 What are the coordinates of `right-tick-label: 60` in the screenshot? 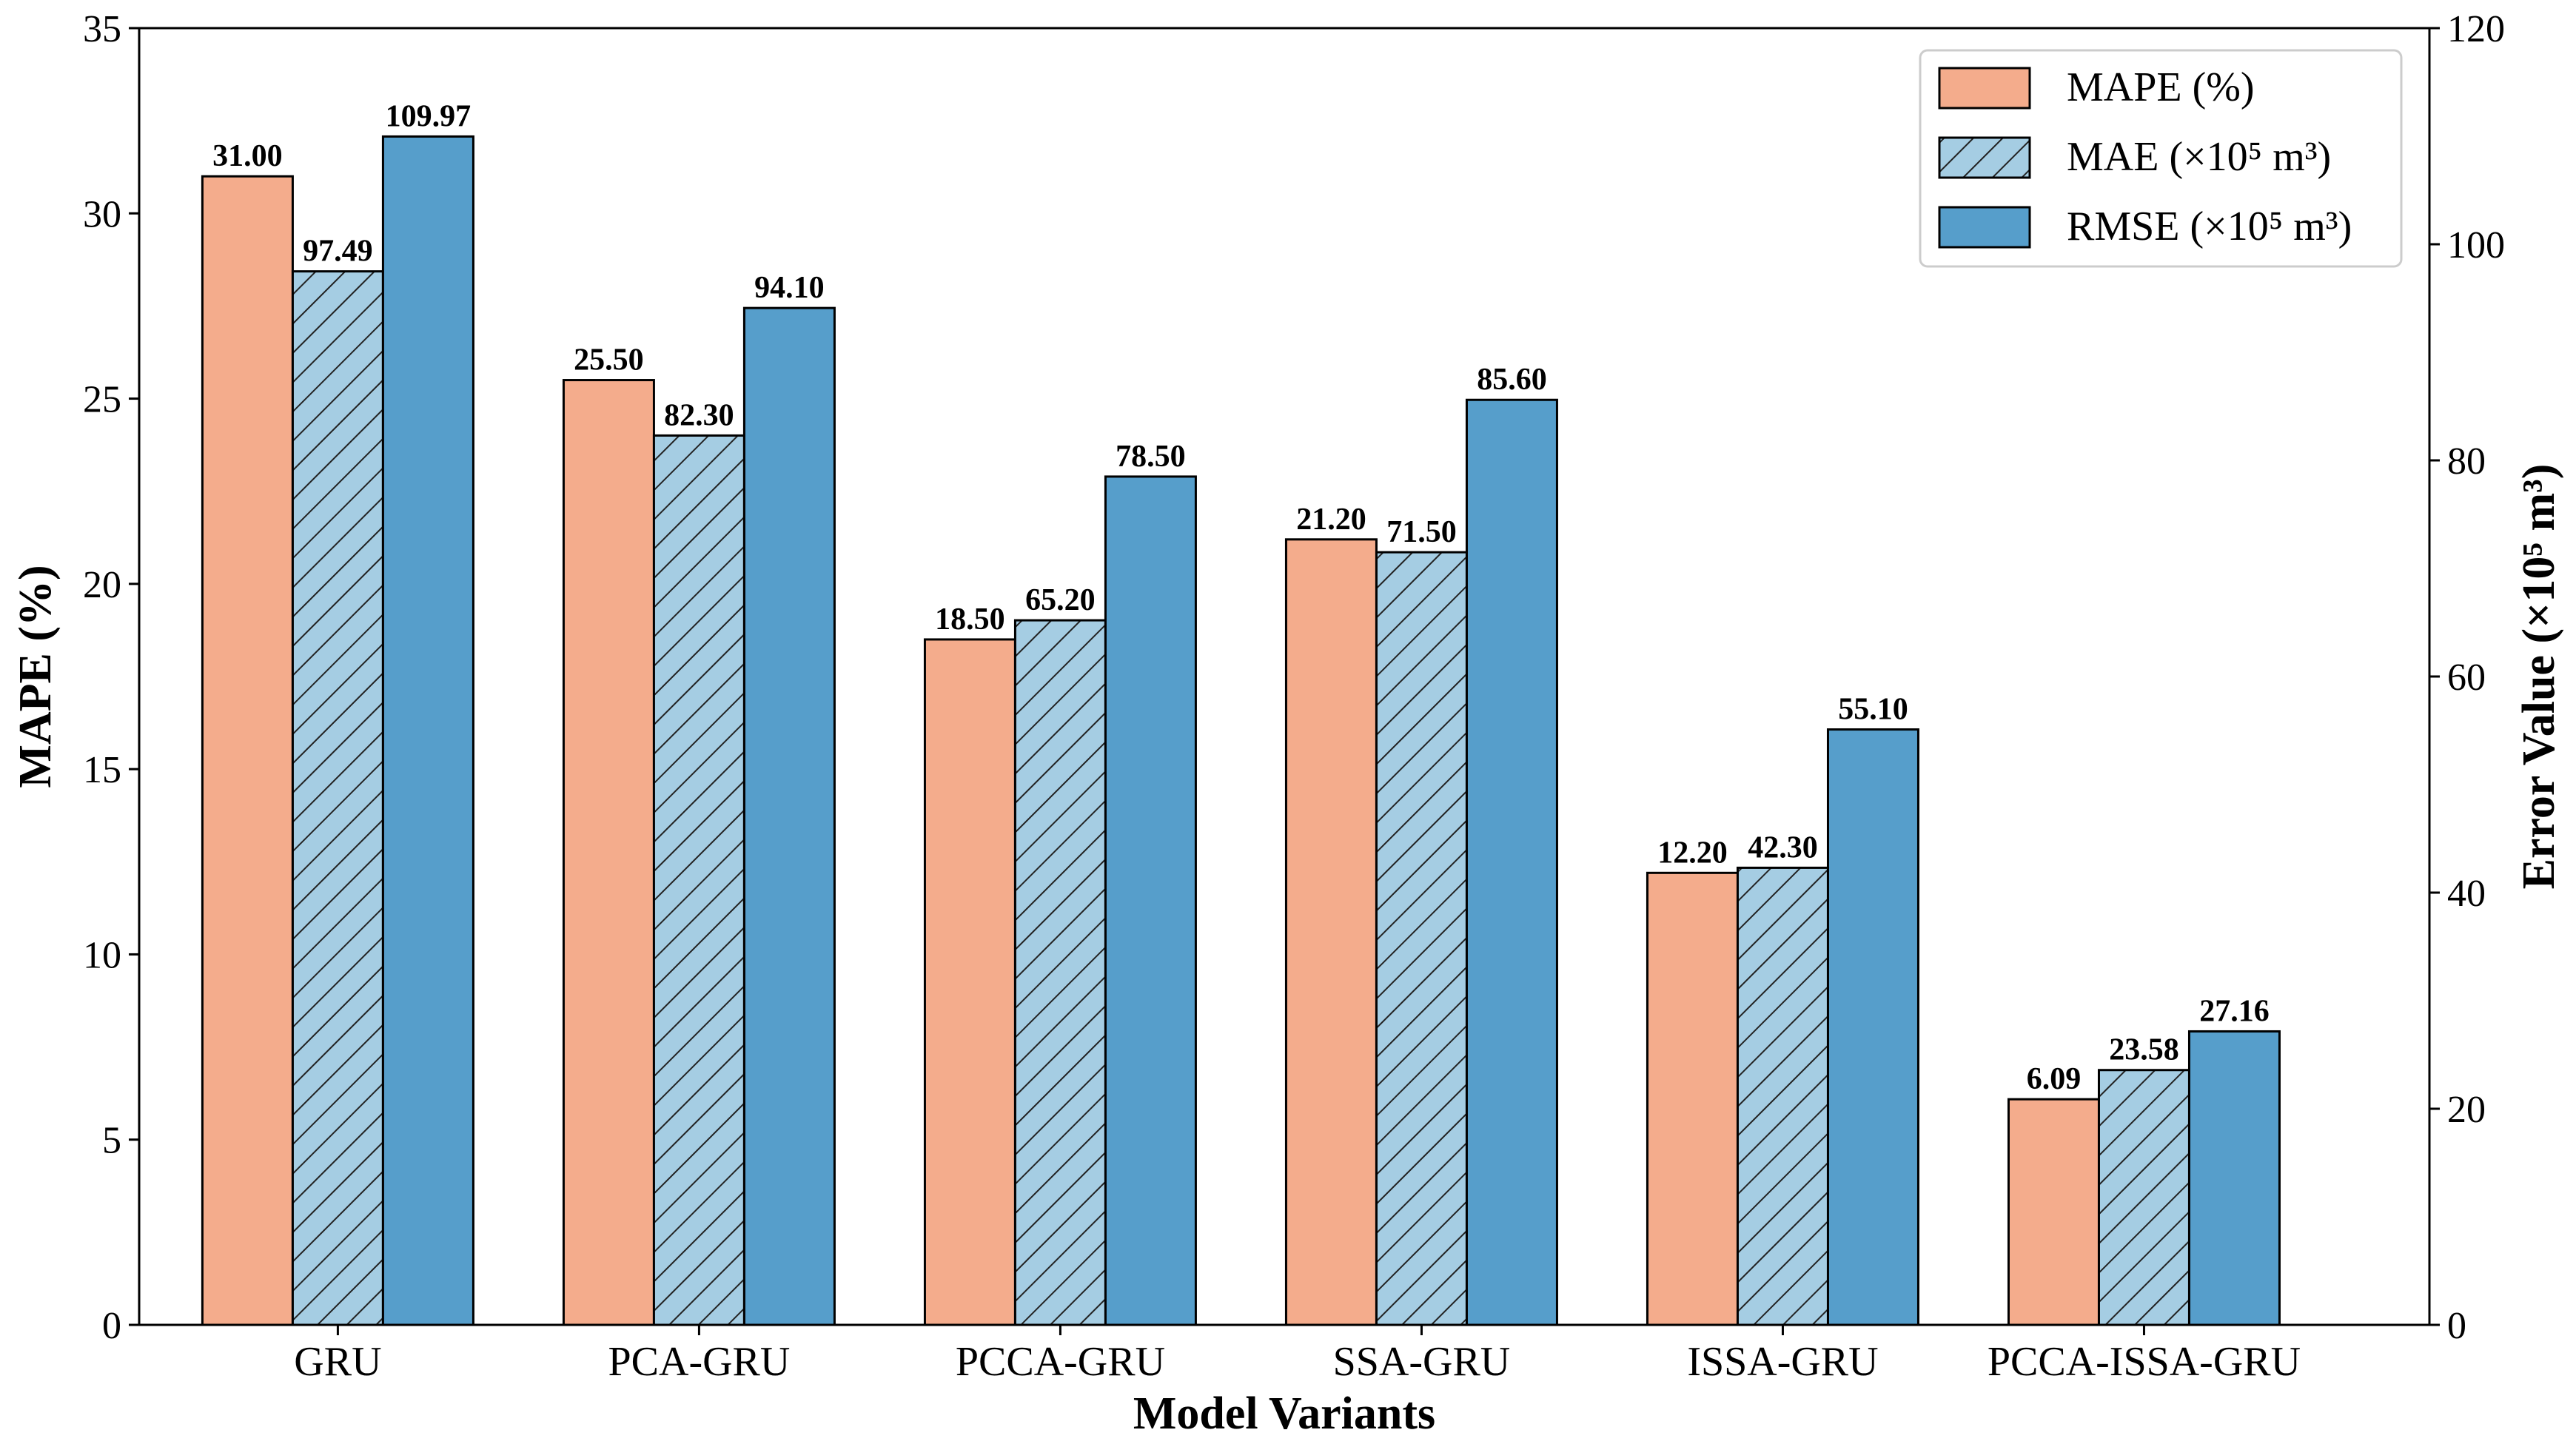 It's located at (2466, 678).